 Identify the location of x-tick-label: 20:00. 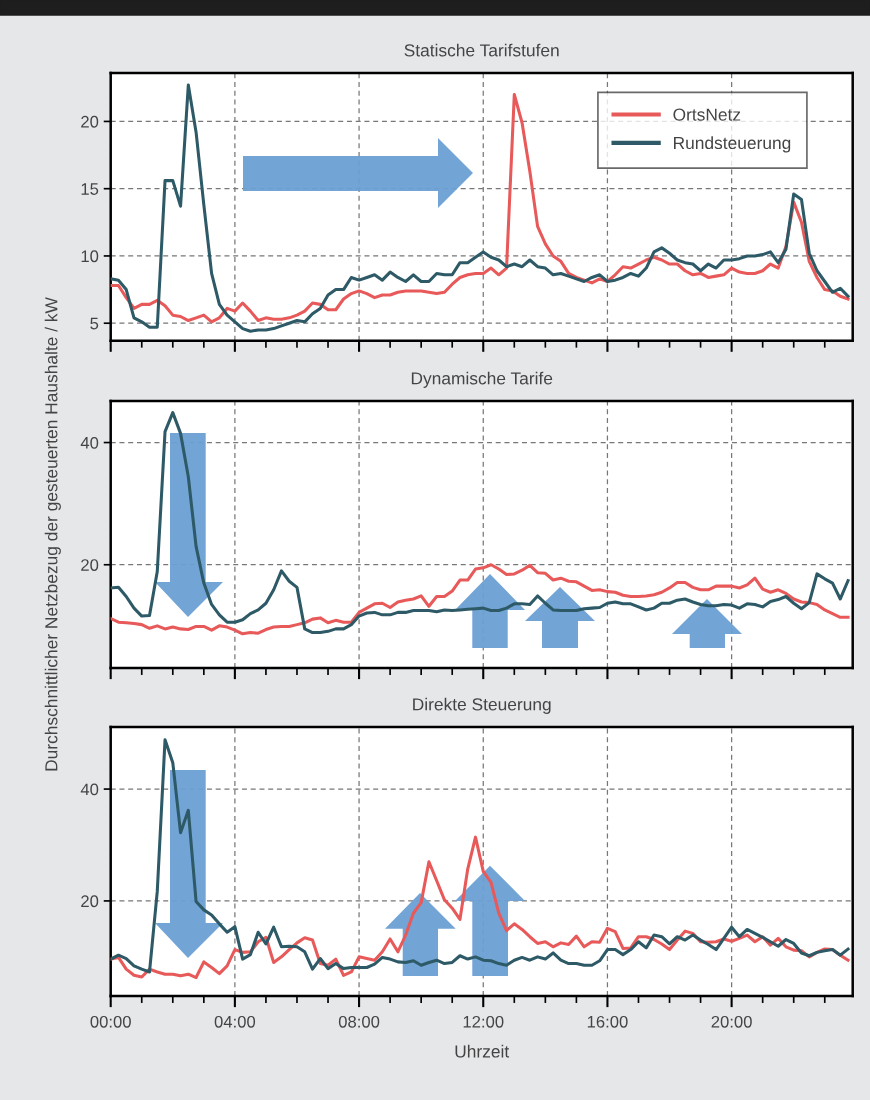
(731, 1021).